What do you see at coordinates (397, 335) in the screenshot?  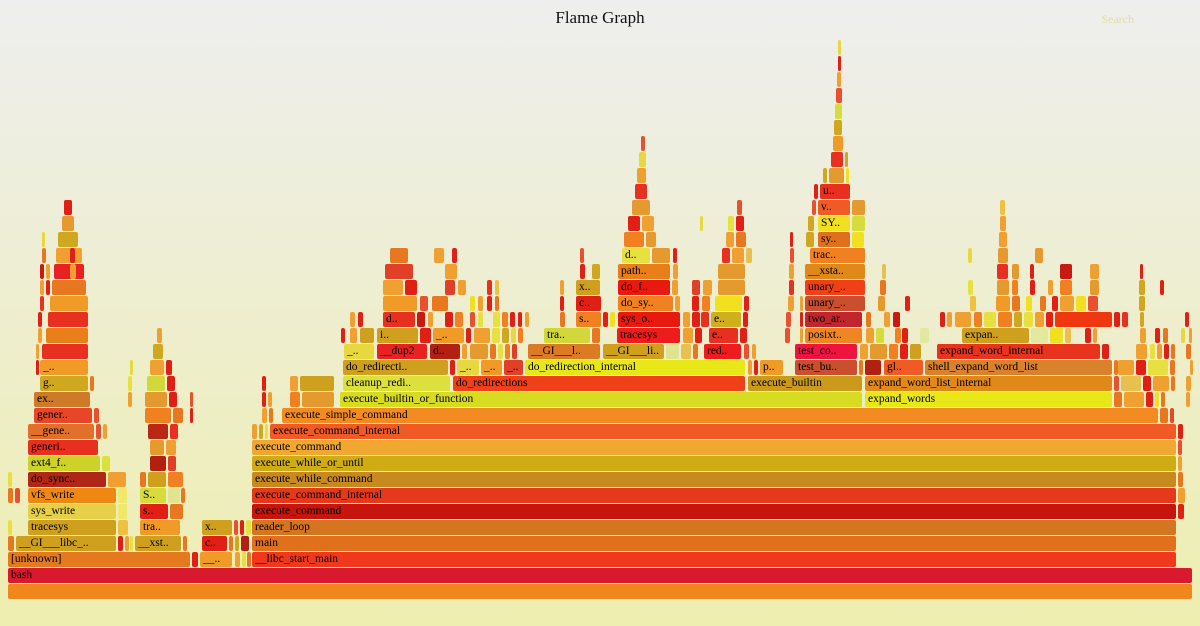 I see `frame-i: i..` at bounding box center [397, 335].